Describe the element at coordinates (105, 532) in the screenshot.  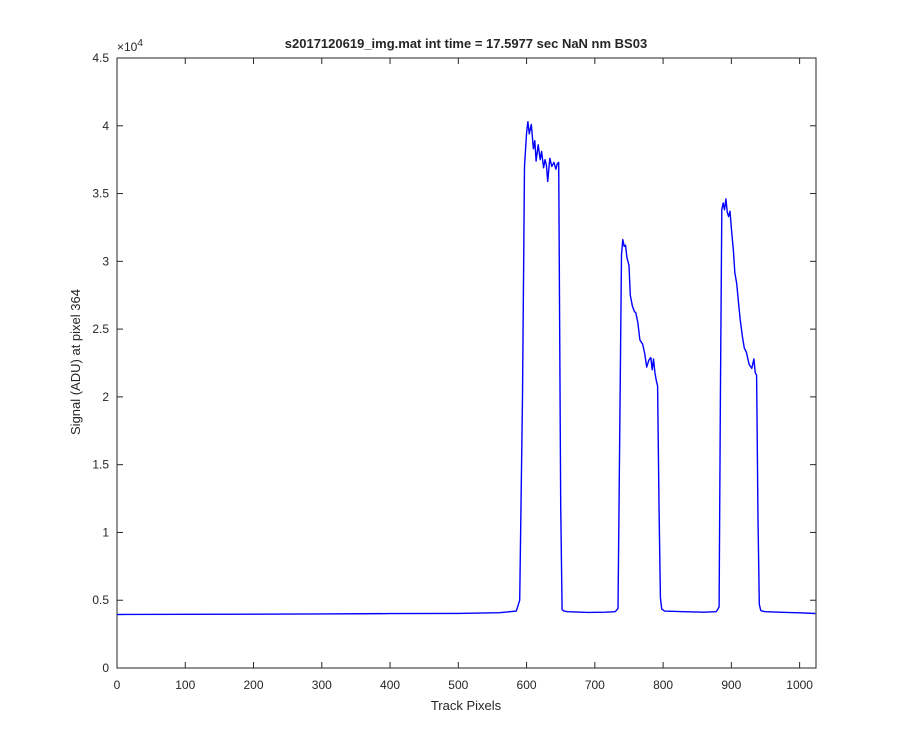
I see `y-tick-label: 1` at that location.